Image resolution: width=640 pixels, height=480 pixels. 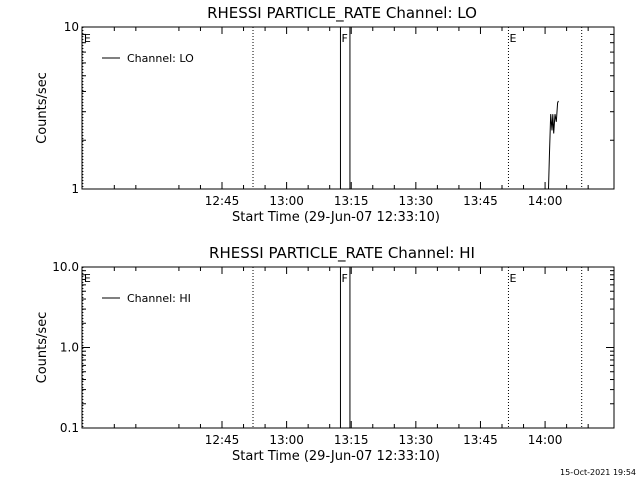 I want to click on y-tick-label: 10, so click(x=71, y=27).